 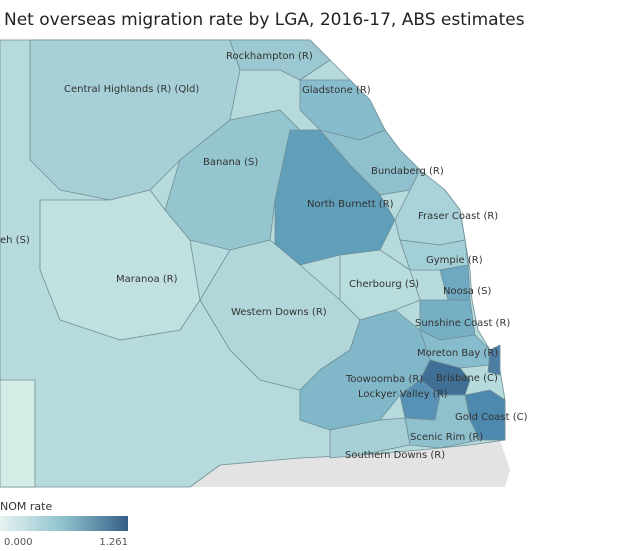 I want to click on region-label: Rockhampton (R), so click(x=269, y=56).